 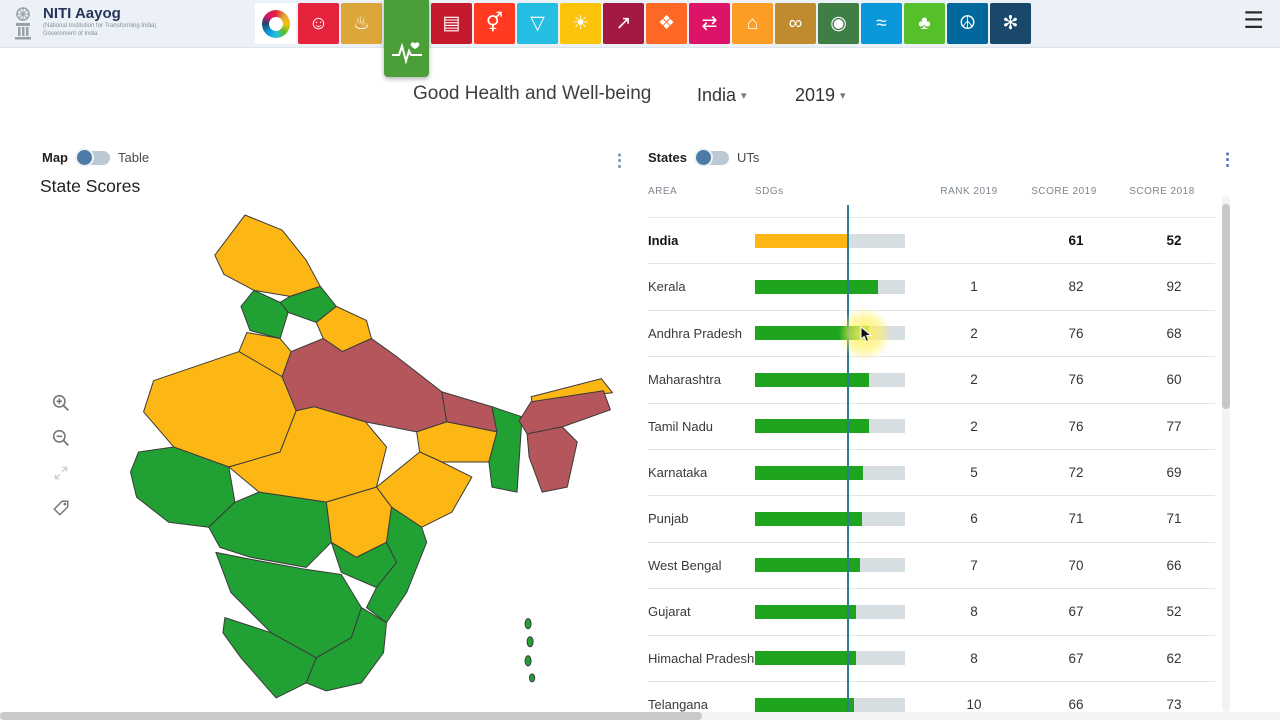 What do you see at coordinates (346, 649) in the screenshot?
I see `state-tamil-nadu` at bounding box center [346, 649].